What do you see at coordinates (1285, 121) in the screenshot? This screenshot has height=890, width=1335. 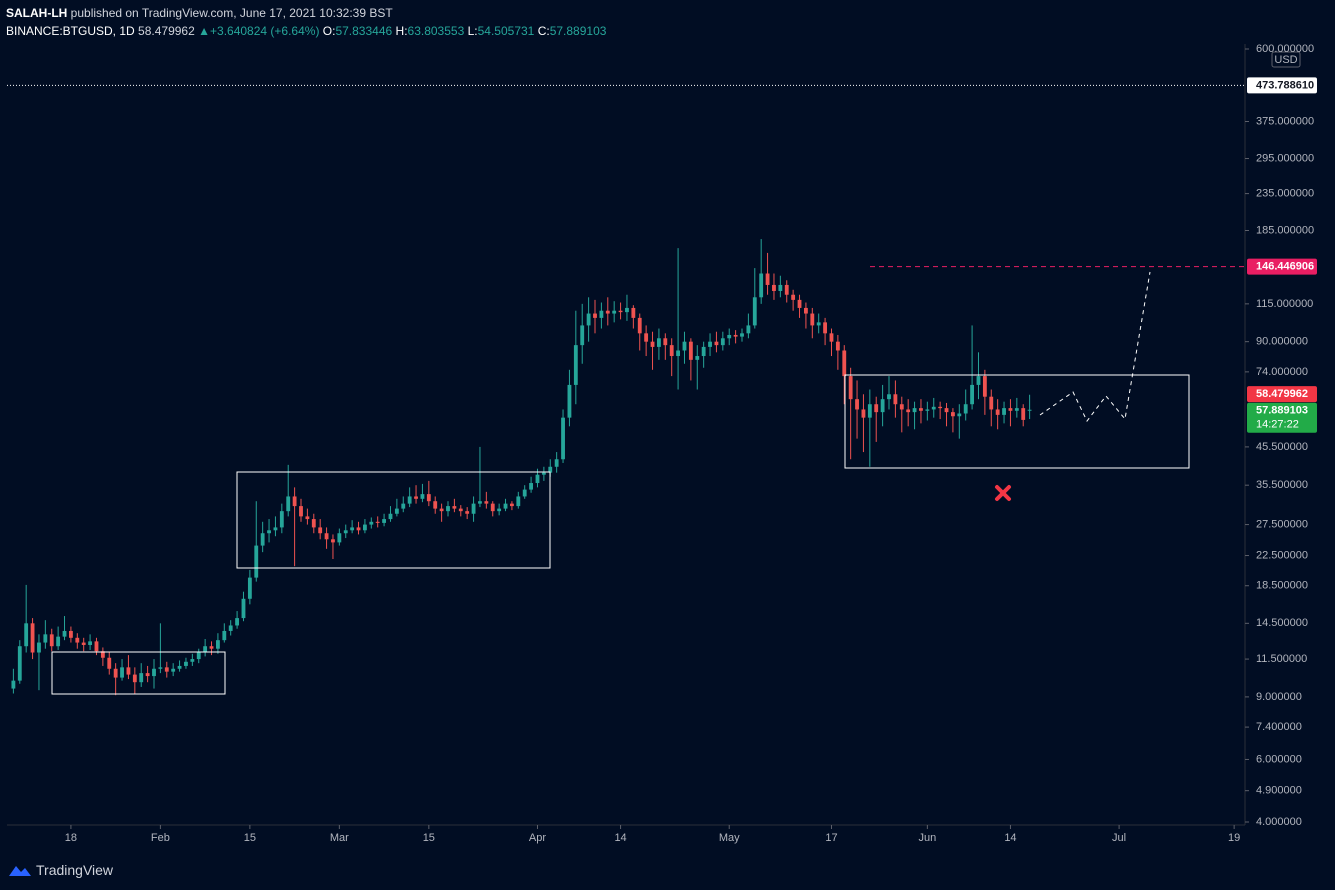 I see `y-tick-label: 375.000000` at bounding box center [1285, 121].